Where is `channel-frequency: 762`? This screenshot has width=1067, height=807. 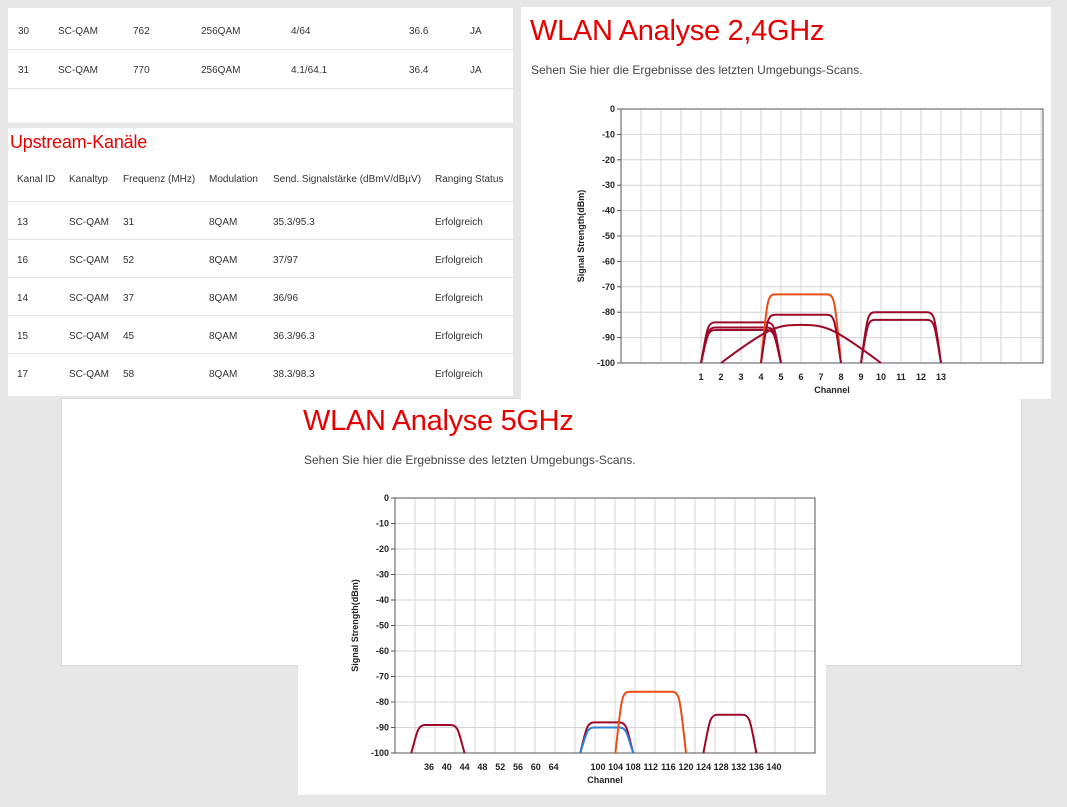
channel-frequency: 762 is located at coordinates (141, 31).